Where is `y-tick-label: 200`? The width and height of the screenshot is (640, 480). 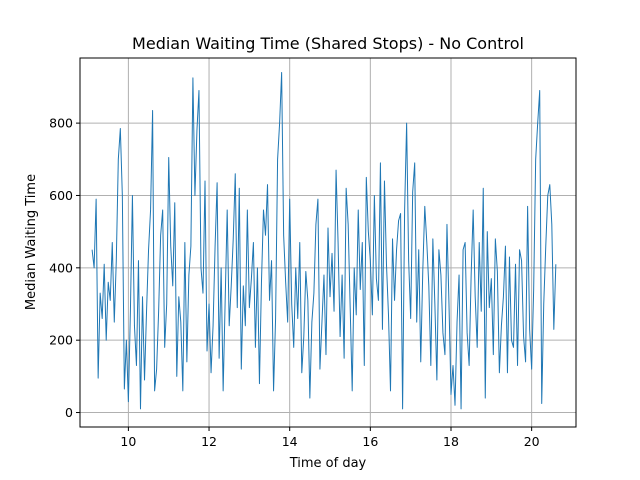
y-tick-label: 200 is located at coordinates (61, 340).